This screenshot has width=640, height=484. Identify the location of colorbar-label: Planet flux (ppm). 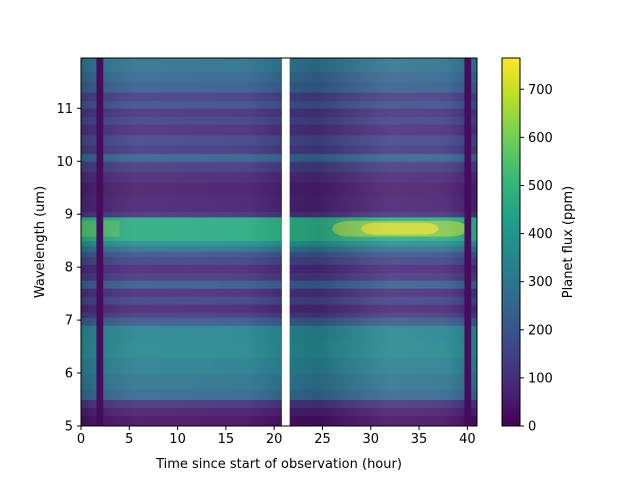
(568, 242).